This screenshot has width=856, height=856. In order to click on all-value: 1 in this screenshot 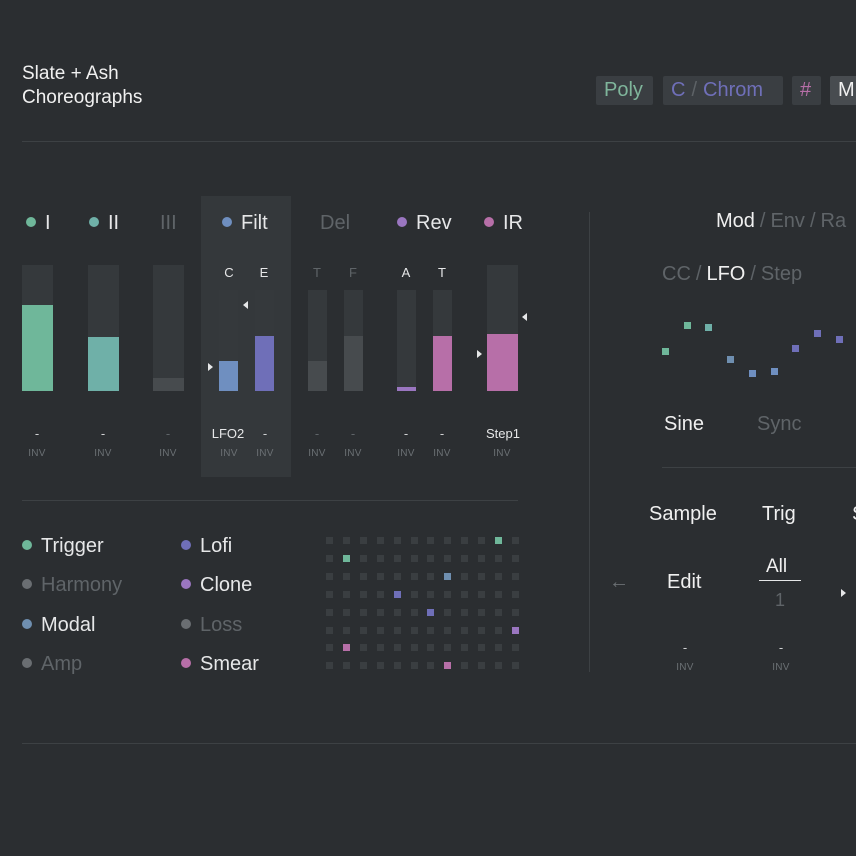, I will do `click(780, 600)`.